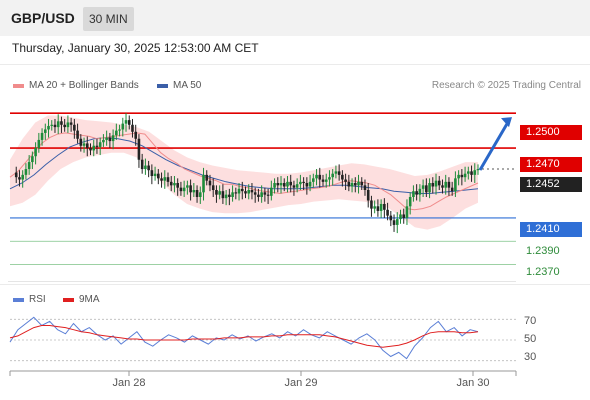 The image size is (590, 400). Describe the element at coordinates (187, 85) in the screenshot. I see `legend-label-ma50: MA 50` at that location.